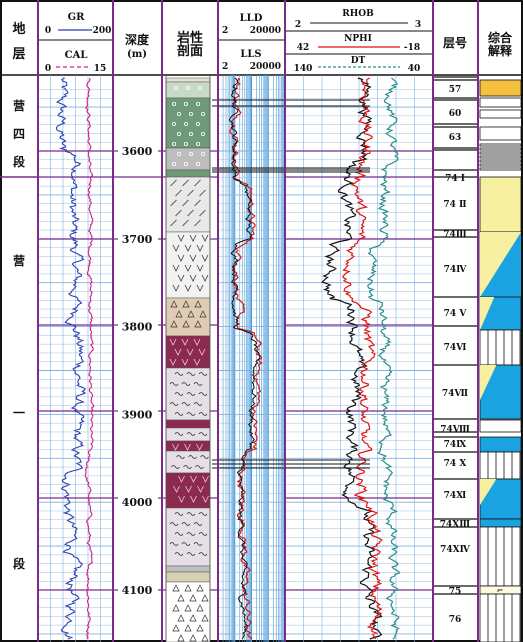 This screenshot has height=642, width=523. I want to click on dt-header-max: 40, so click(414, 69).